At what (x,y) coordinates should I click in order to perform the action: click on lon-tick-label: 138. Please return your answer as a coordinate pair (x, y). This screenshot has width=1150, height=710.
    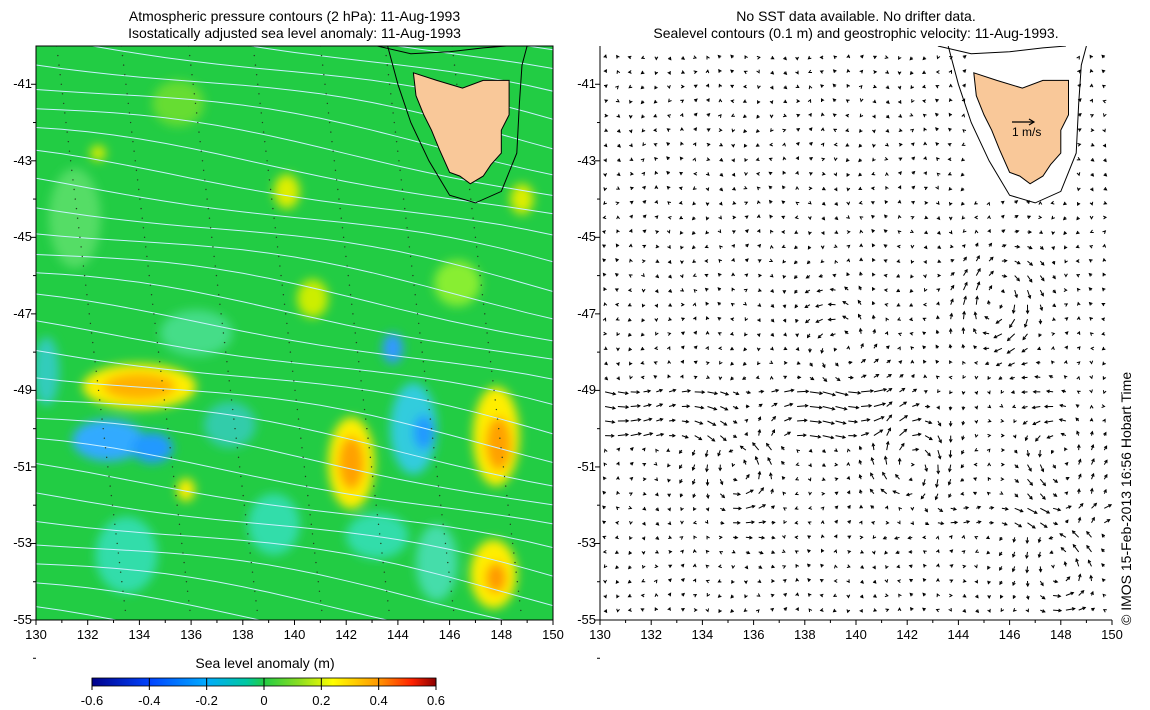
    Looking at the image, I should click on (804, 634).